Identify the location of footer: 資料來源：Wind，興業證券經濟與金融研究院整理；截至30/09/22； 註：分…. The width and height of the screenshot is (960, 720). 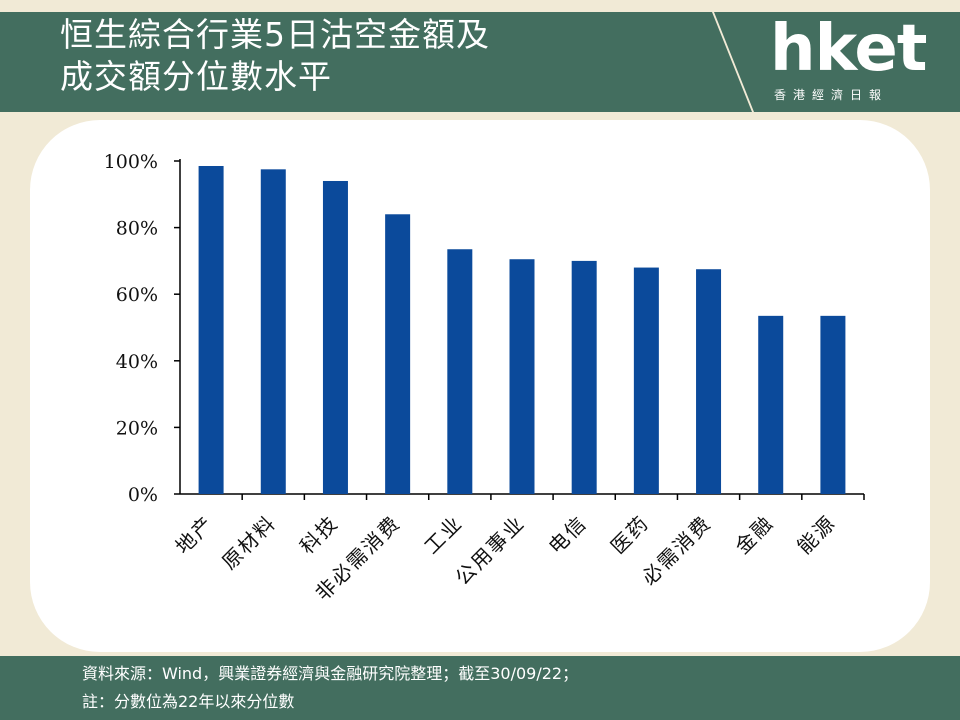
(480, 688).